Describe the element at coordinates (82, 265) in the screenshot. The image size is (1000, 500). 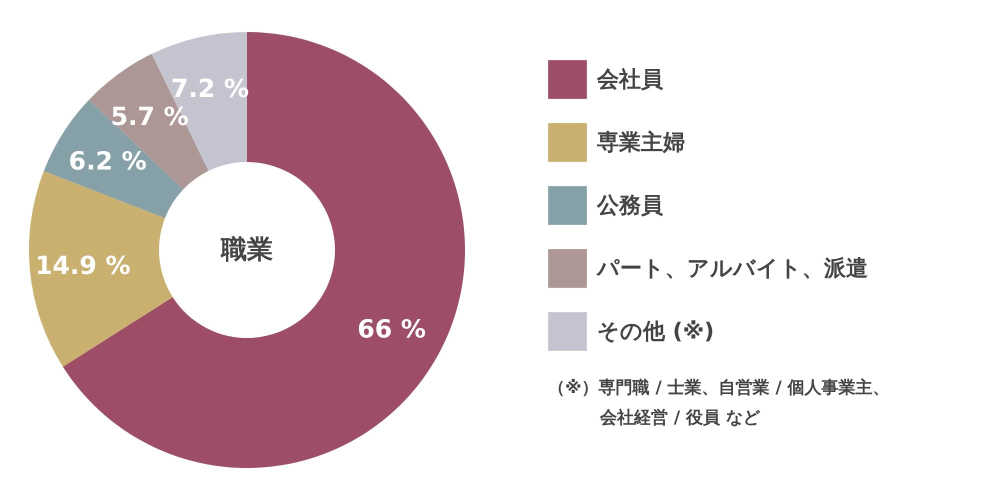
I see `data-label: 14.9 %` at that location.